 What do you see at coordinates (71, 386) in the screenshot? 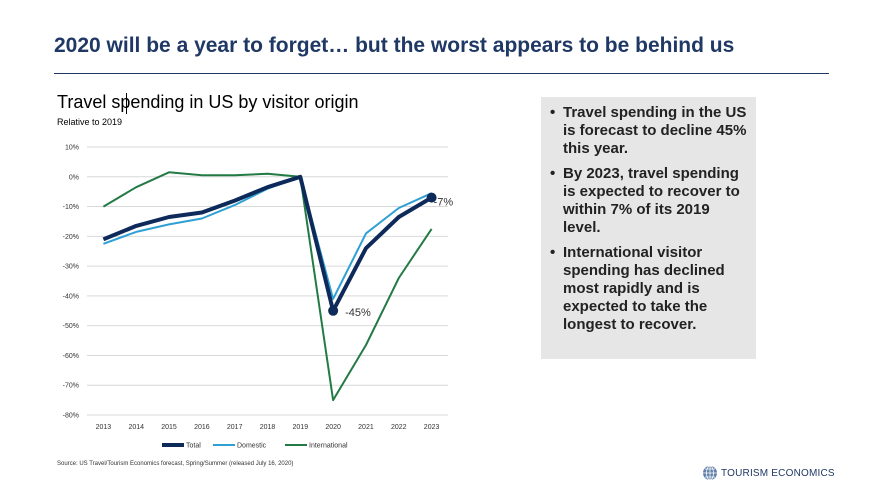
I see `y-tick-label: -70%` at bounding box center [71, 386].